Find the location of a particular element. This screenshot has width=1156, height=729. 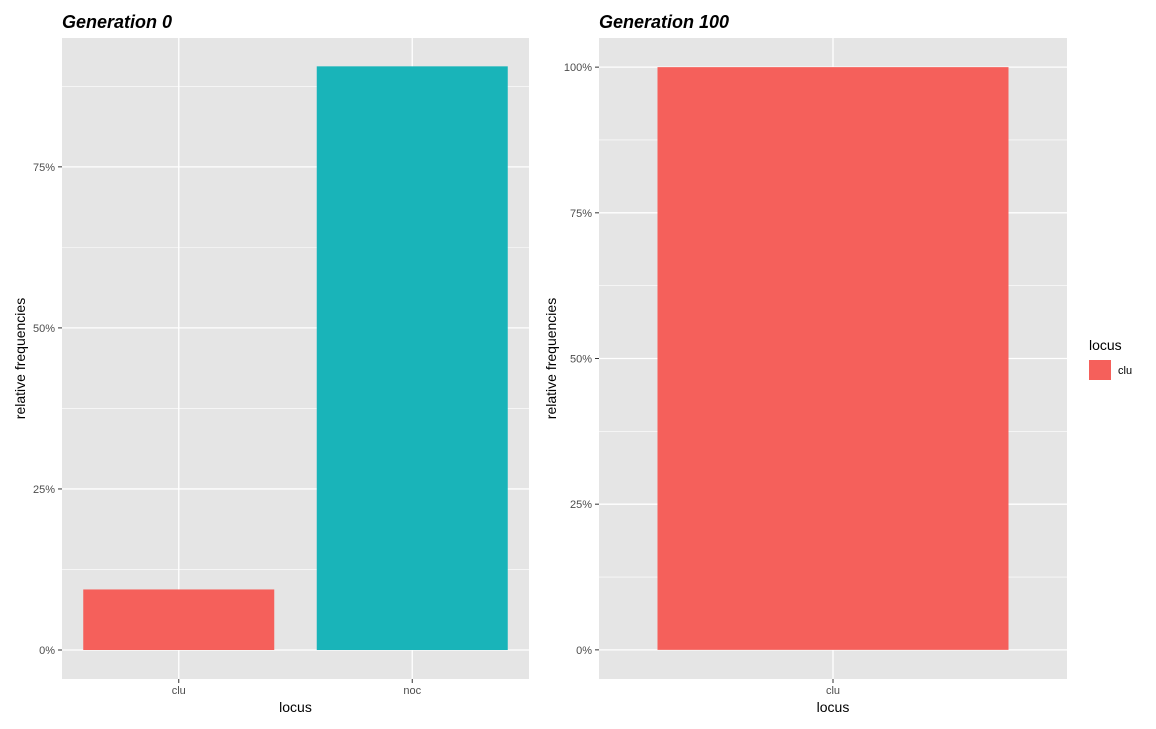

y-axis-ticks: 0% 25% 50% 75% 100% is located at coordinates (581, 359).